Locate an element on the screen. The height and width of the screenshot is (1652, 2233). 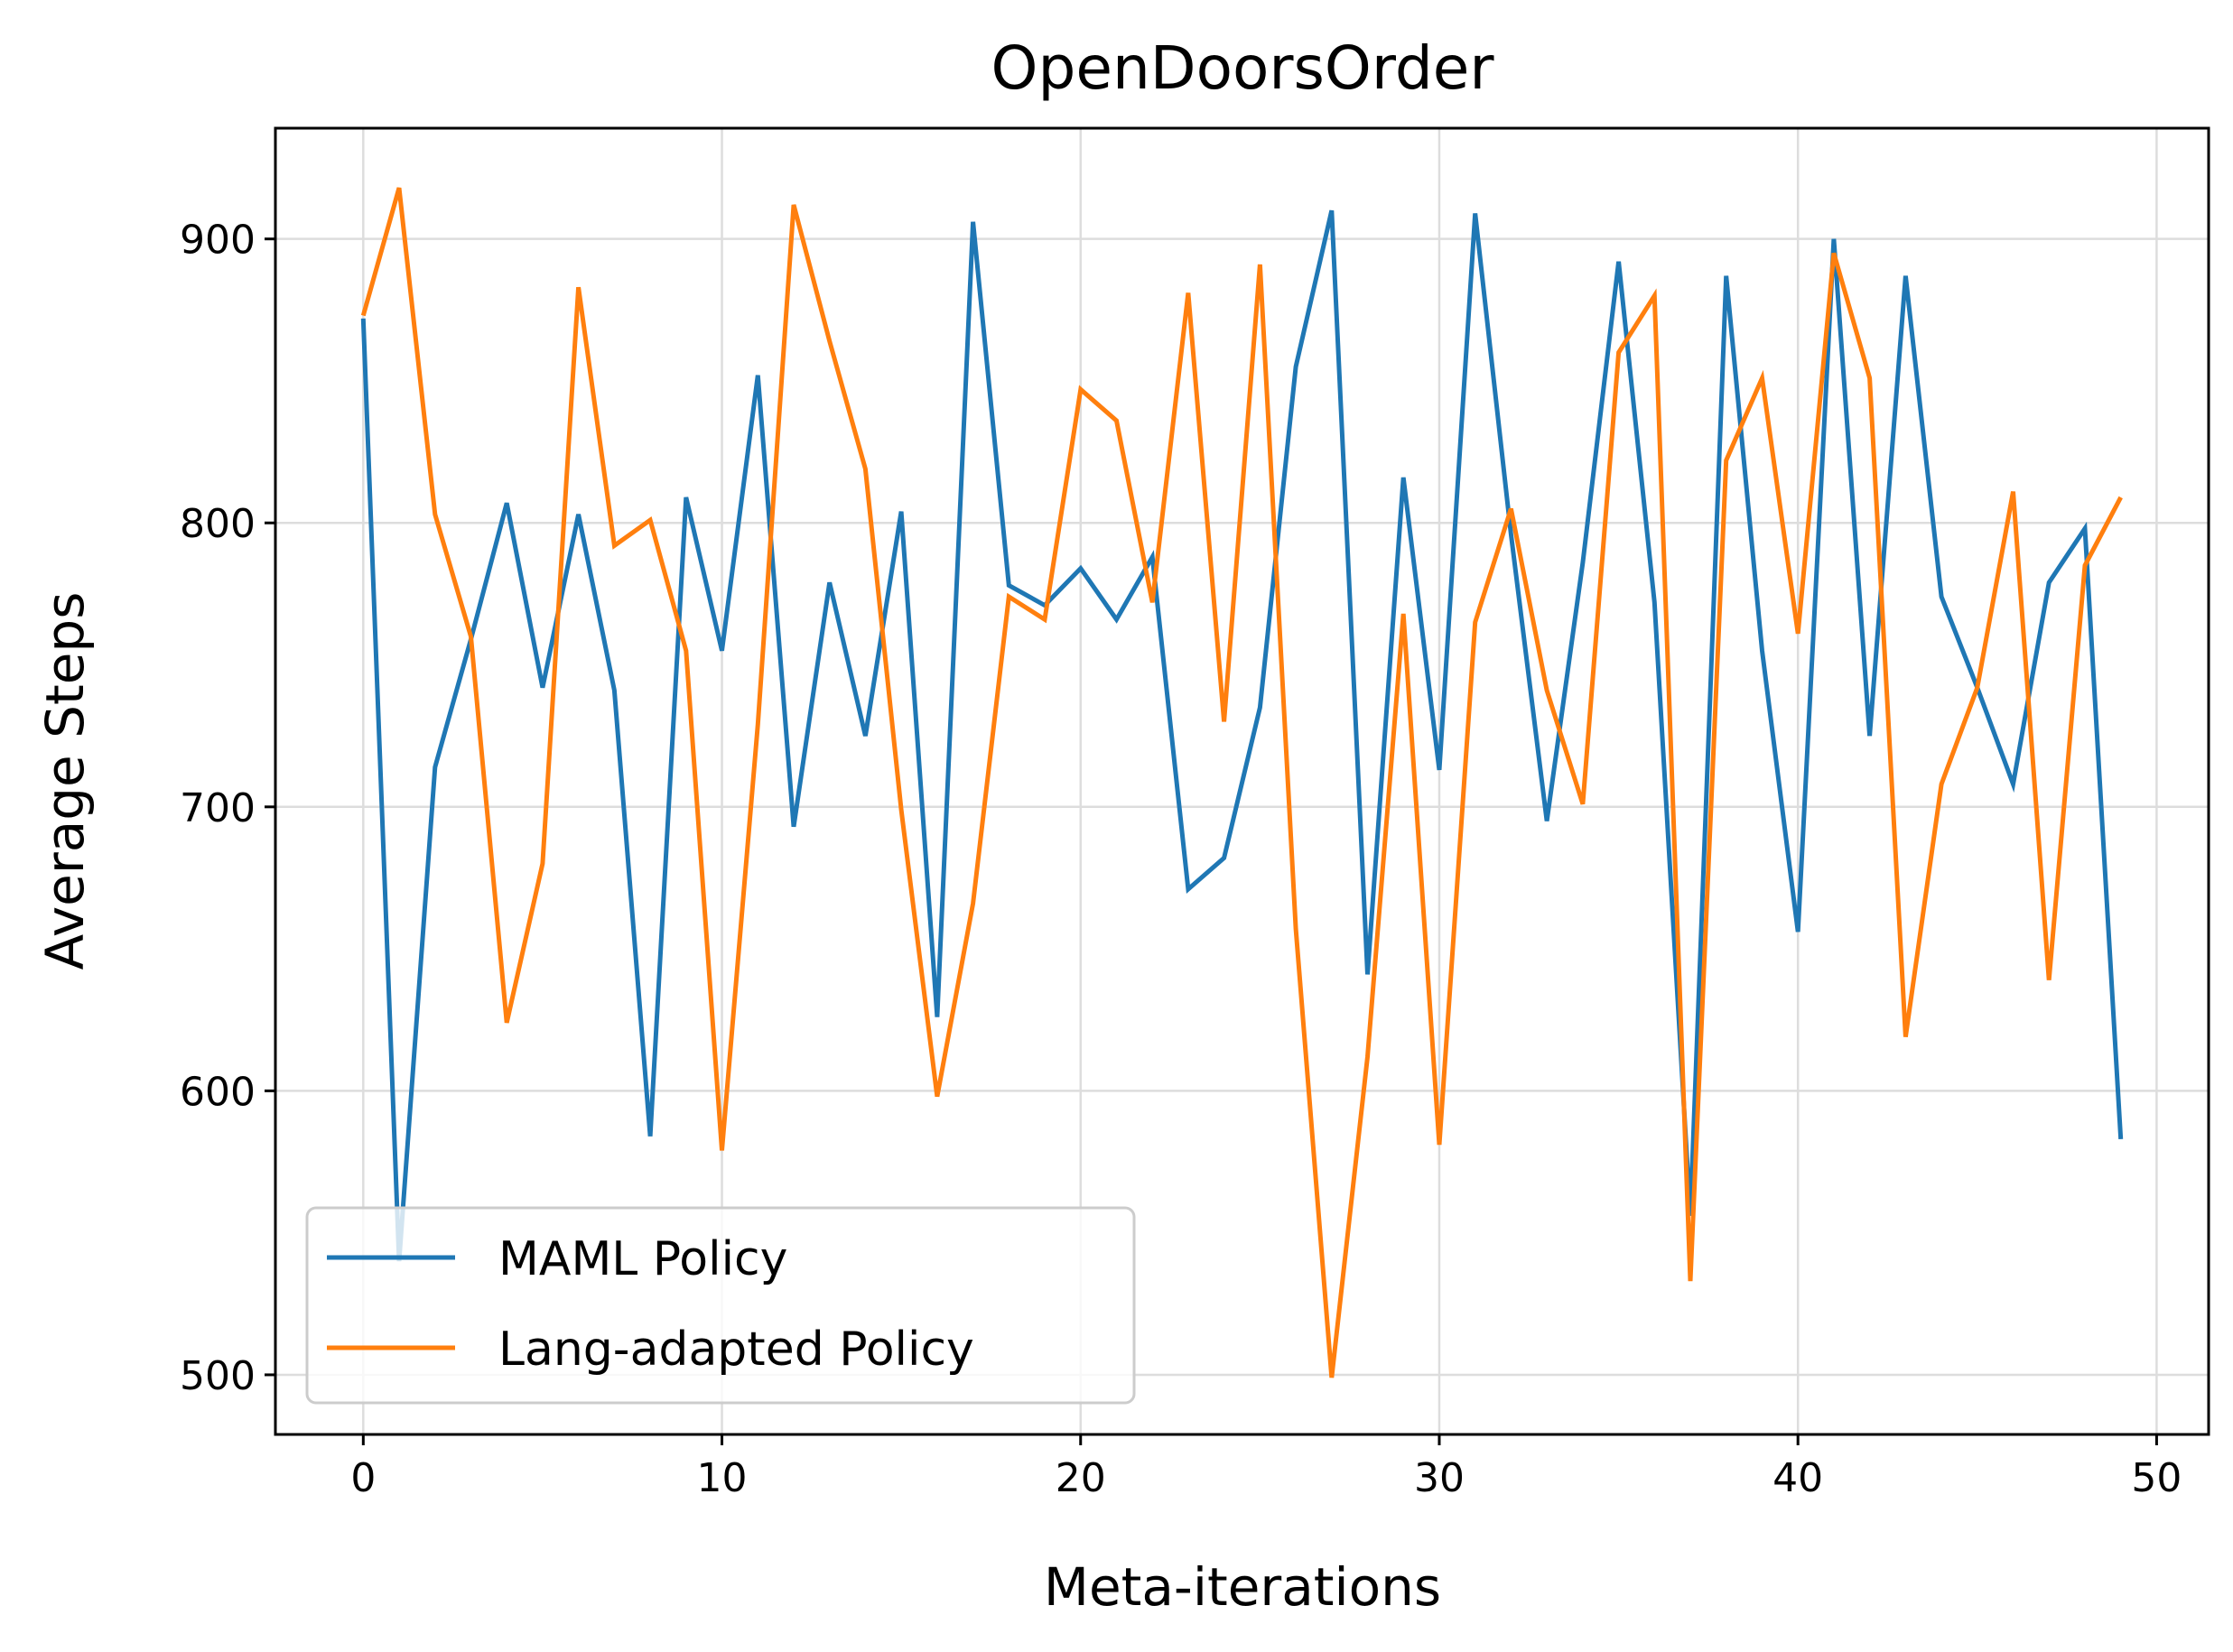
y-tick-label: 600 is located at coordinates (218, 1092).